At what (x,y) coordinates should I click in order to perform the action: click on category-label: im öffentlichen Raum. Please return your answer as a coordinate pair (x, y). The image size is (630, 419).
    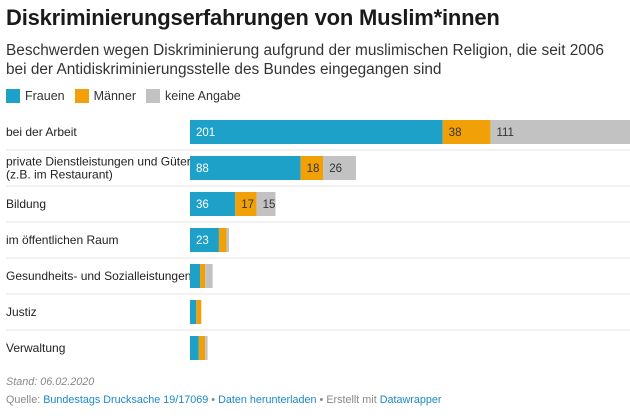
    Looking at the image, I should click on (62, 240).